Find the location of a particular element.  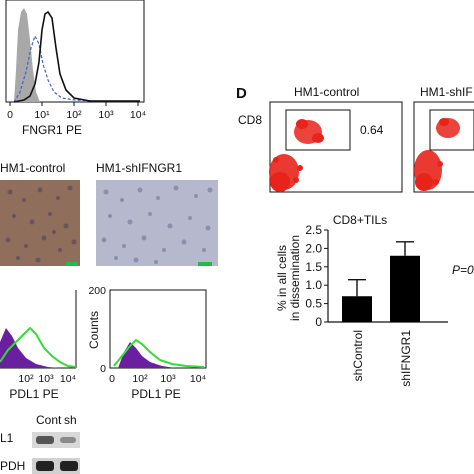

wb-col-label-sh: sh is located at coordinates (70, 420).